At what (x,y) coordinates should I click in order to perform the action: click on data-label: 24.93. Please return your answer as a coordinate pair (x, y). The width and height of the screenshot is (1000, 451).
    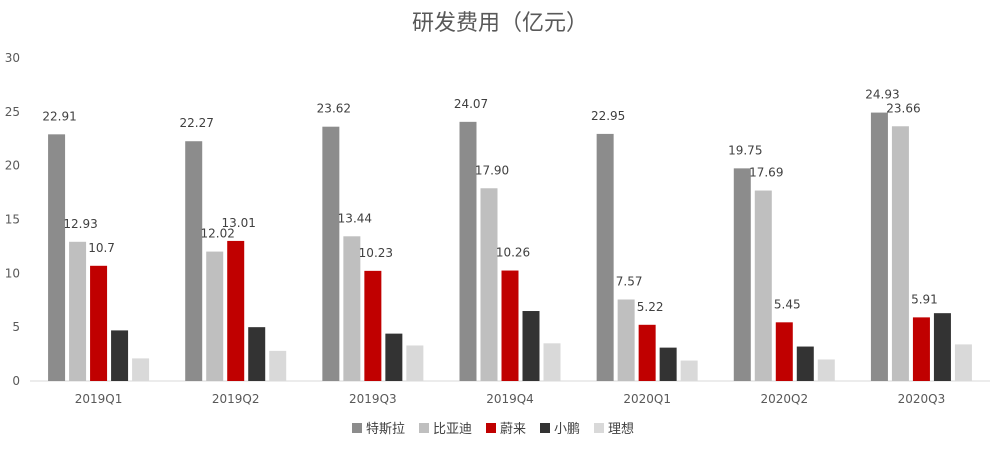
    Looking at the image, I should click on (882, 95).